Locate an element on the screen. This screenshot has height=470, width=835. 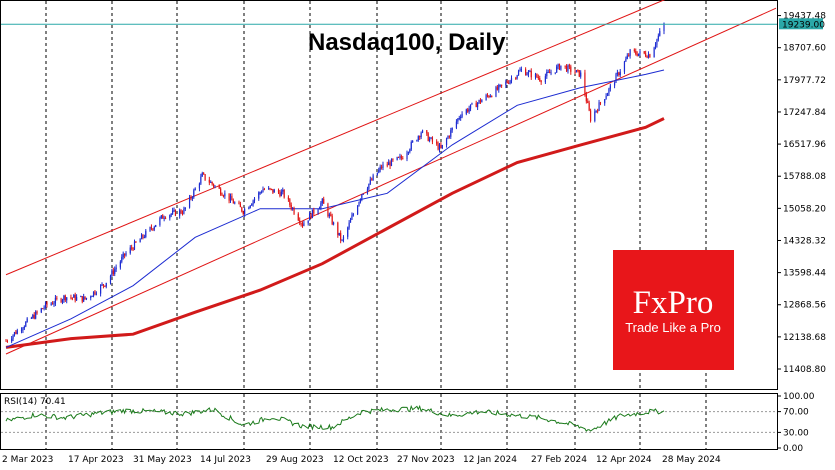
price-tick-label: 15788.08 is located at coordinates (804, 177).